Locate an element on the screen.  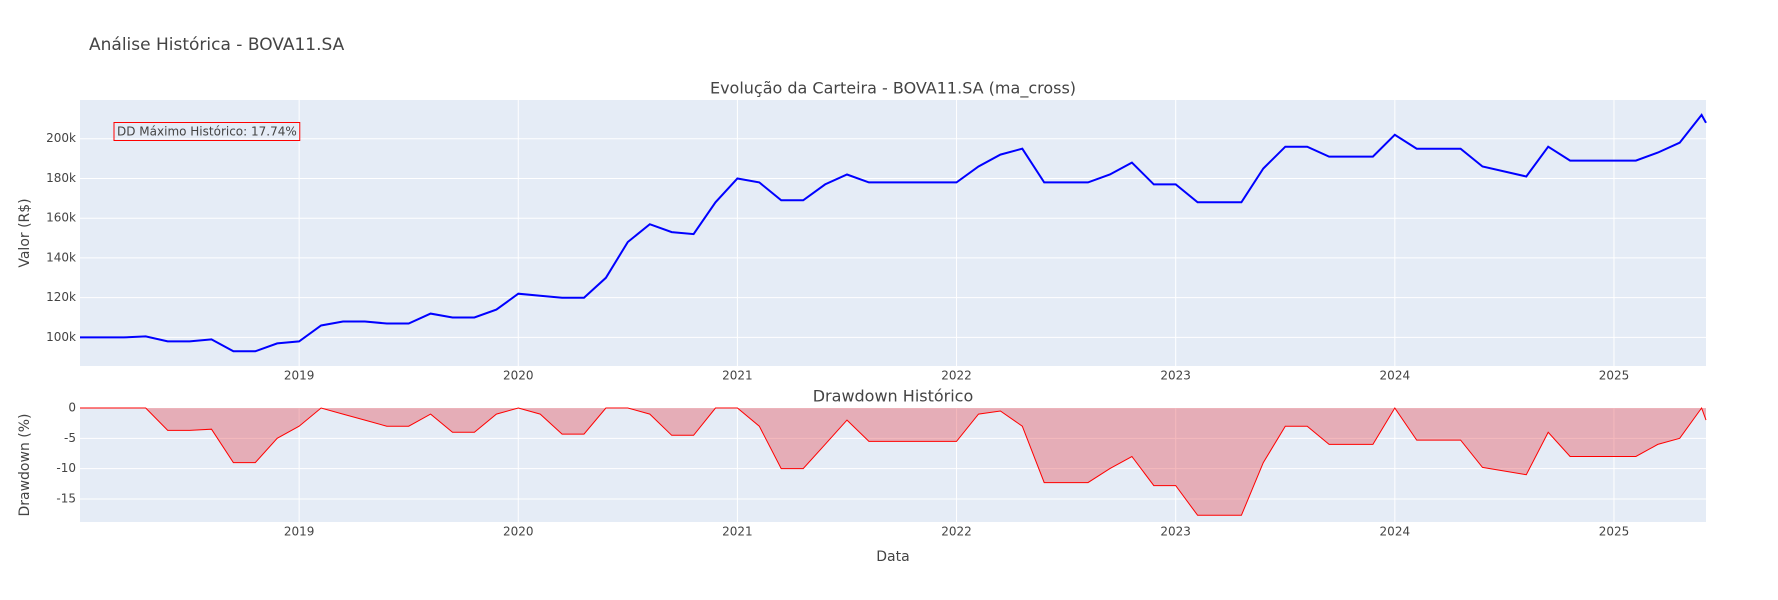
subplot-title: Drawdown Histórico is located at coordinates (893, 396).